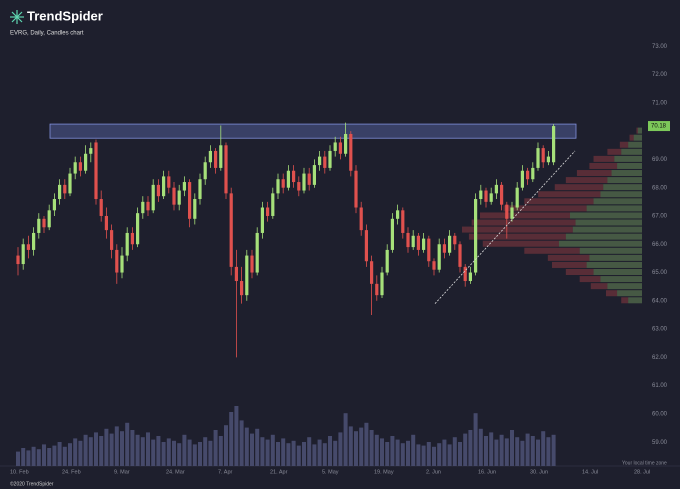  I want to click on chart-title: EVRG, Daily, Candles chart, so click(47, 34).